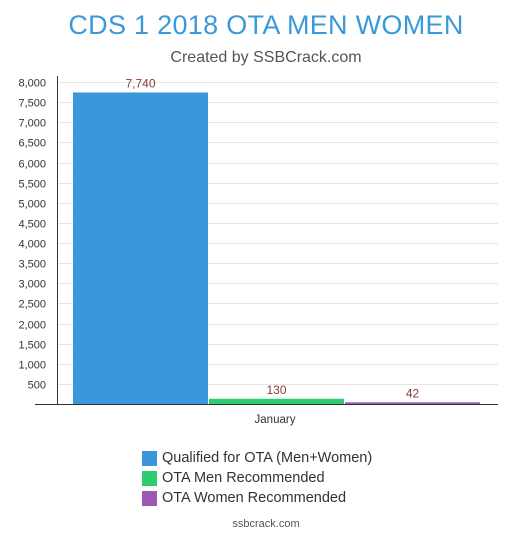 The height and width of the screenshot is (550, 532). What do you see at coordinates (32, 144) in the screenshot?
I see `y-tick-label: 6,500` at bounding box center [32, 144].